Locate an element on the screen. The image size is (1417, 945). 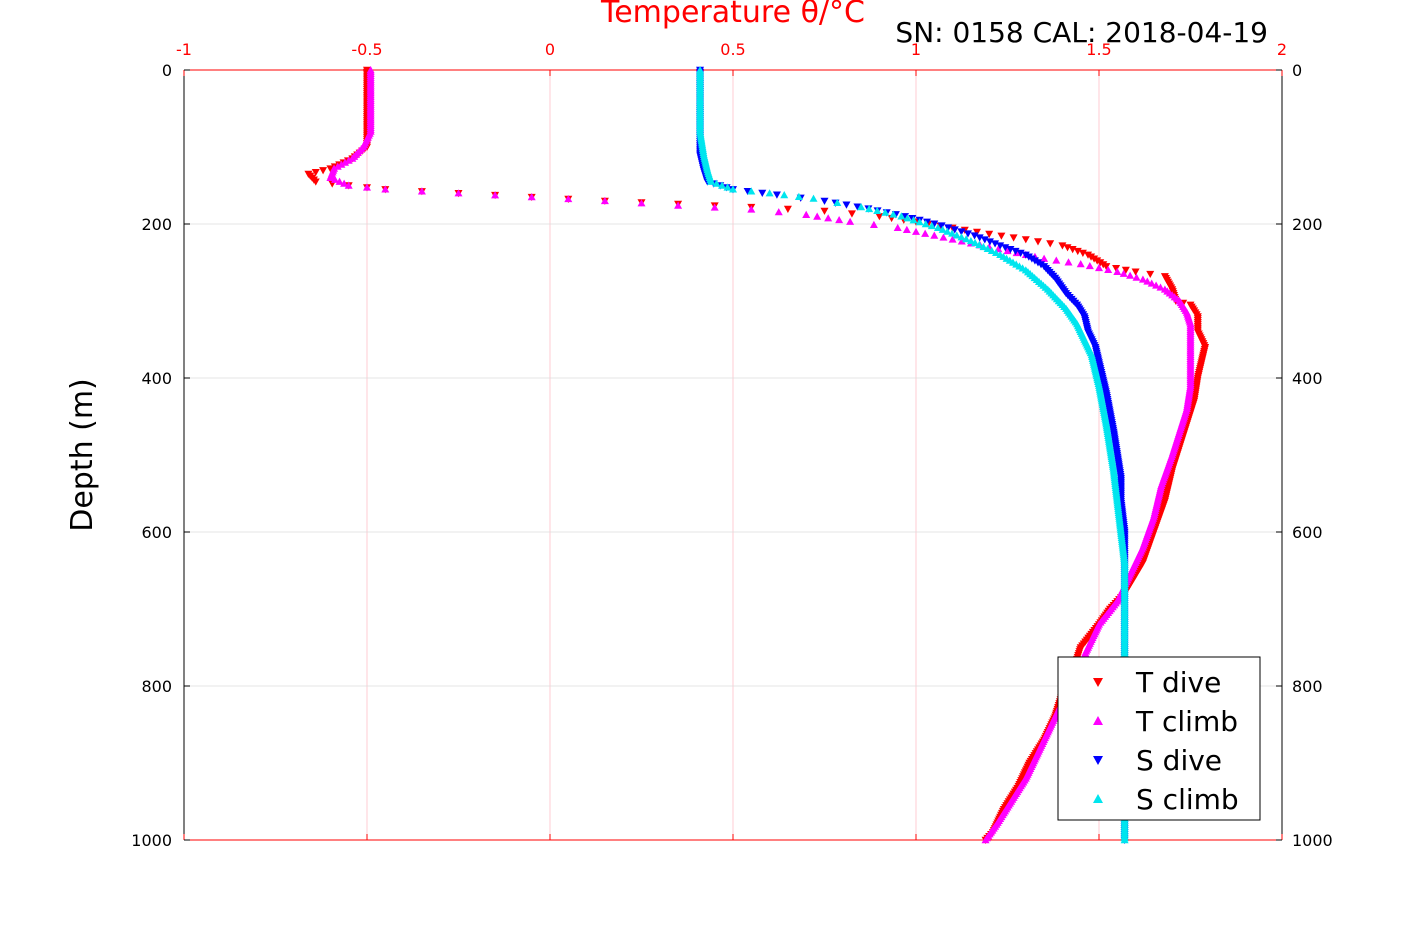
y-tick-label-right: 200 is located at coordinates (1307, 224).